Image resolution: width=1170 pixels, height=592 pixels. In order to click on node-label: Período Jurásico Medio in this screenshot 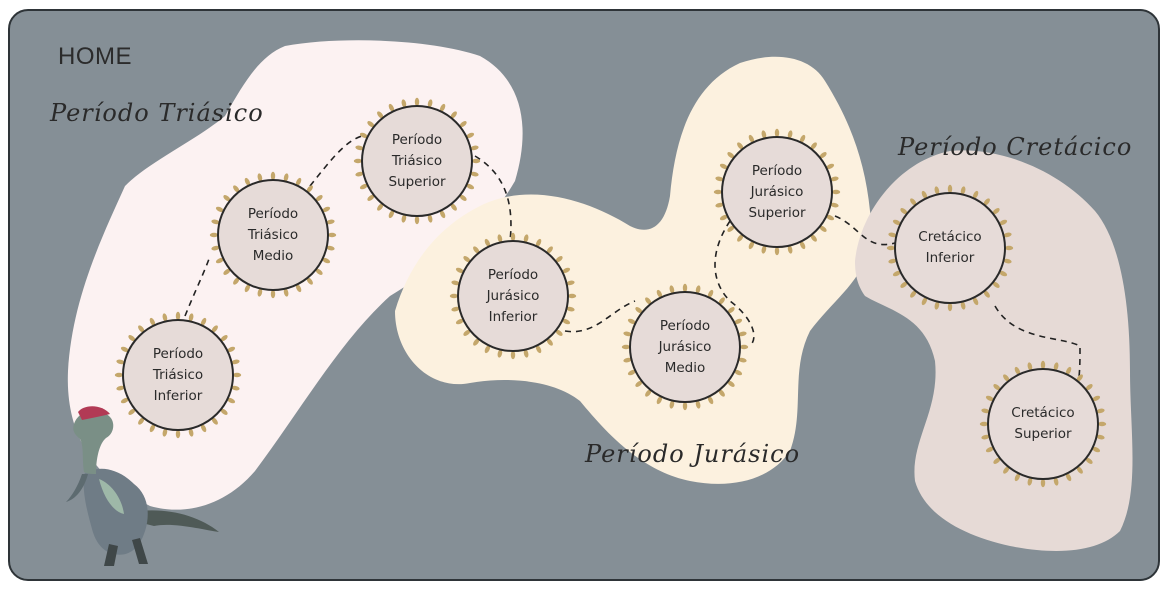, I will do `click(685, 346)`.